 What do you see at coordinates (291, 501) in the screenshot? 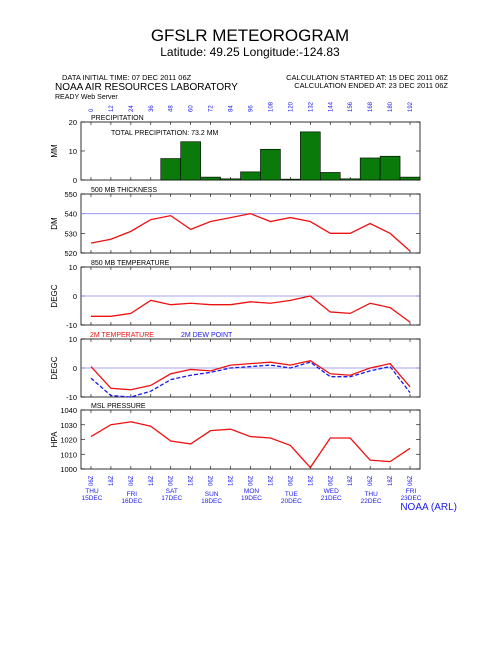
I see `date-label: 20DEC` at bounding box center [291, 501].